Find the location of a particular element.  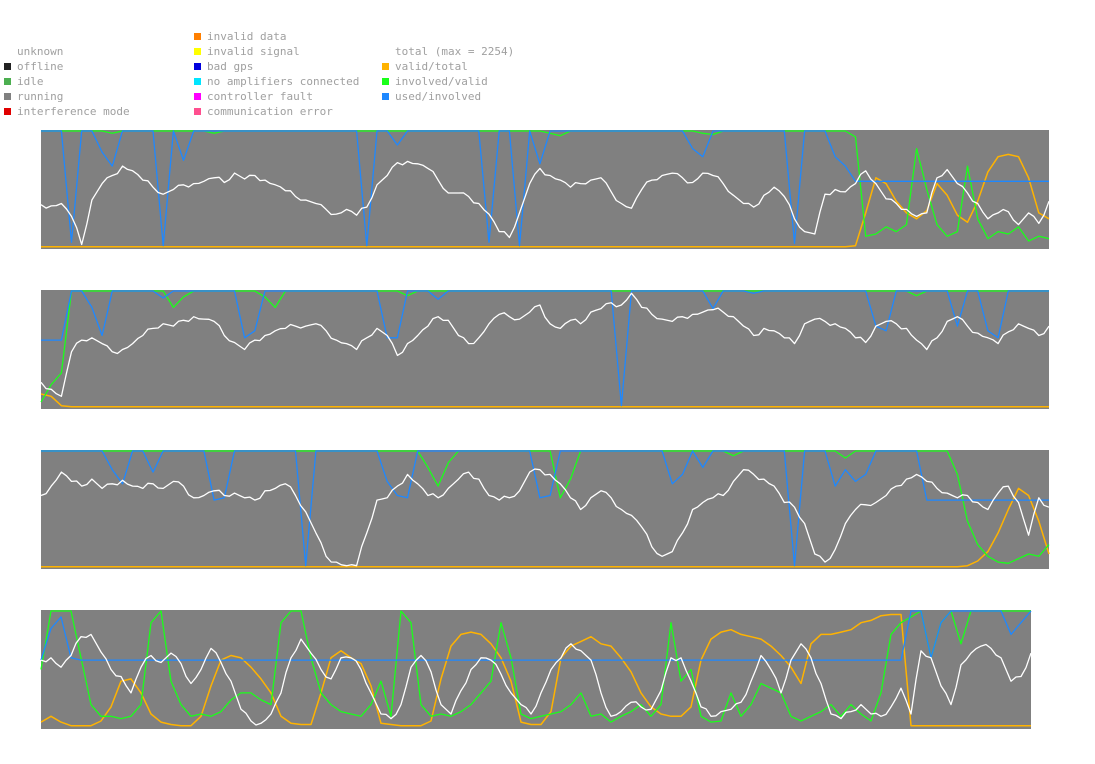

legend-item: no amplifiers connected is located at coordinates (277, 81).